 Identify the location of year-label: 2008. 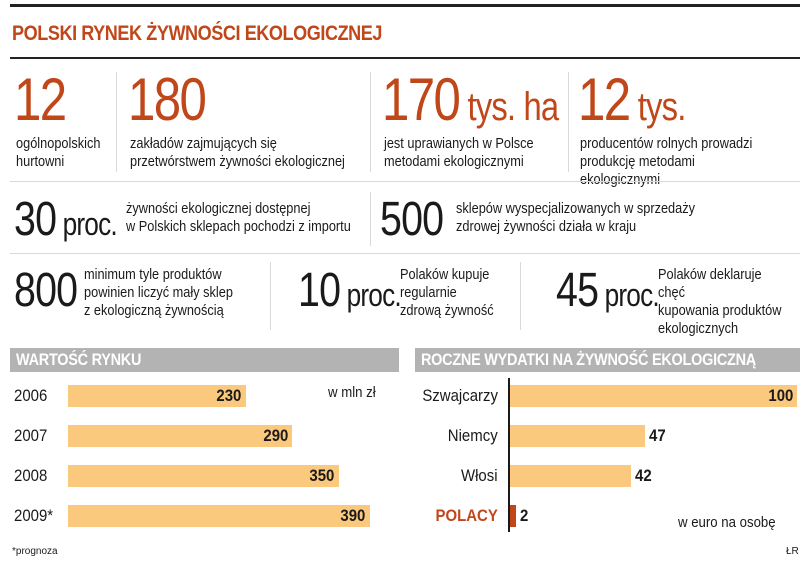
(31, 475).